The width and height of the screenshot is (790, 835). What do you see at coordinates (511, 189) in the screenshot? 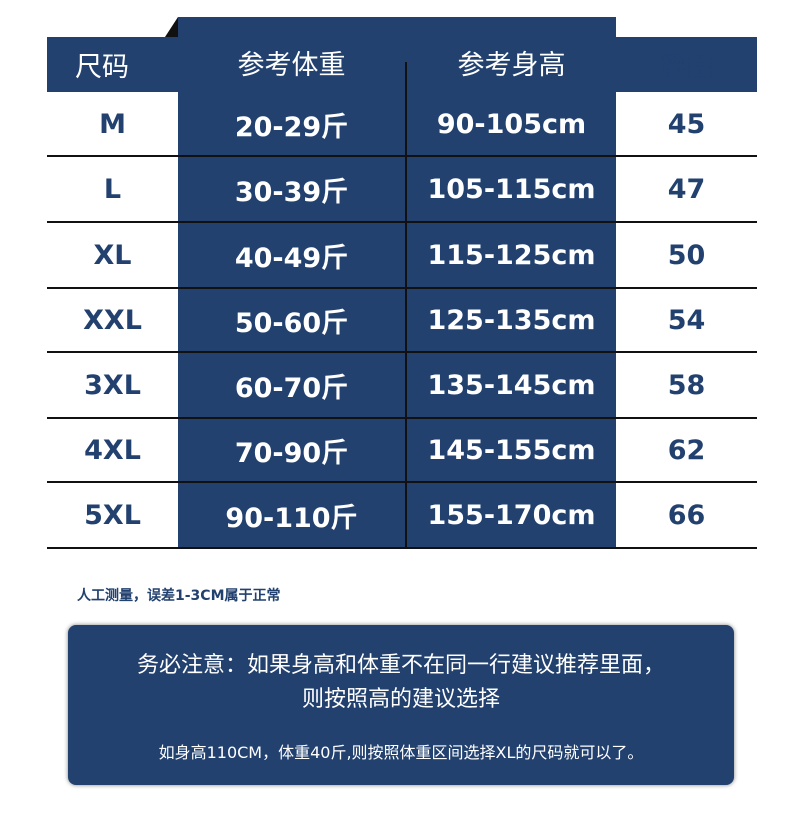
I see `cell-height: 105-115cm` at bounding box center [511, 189].